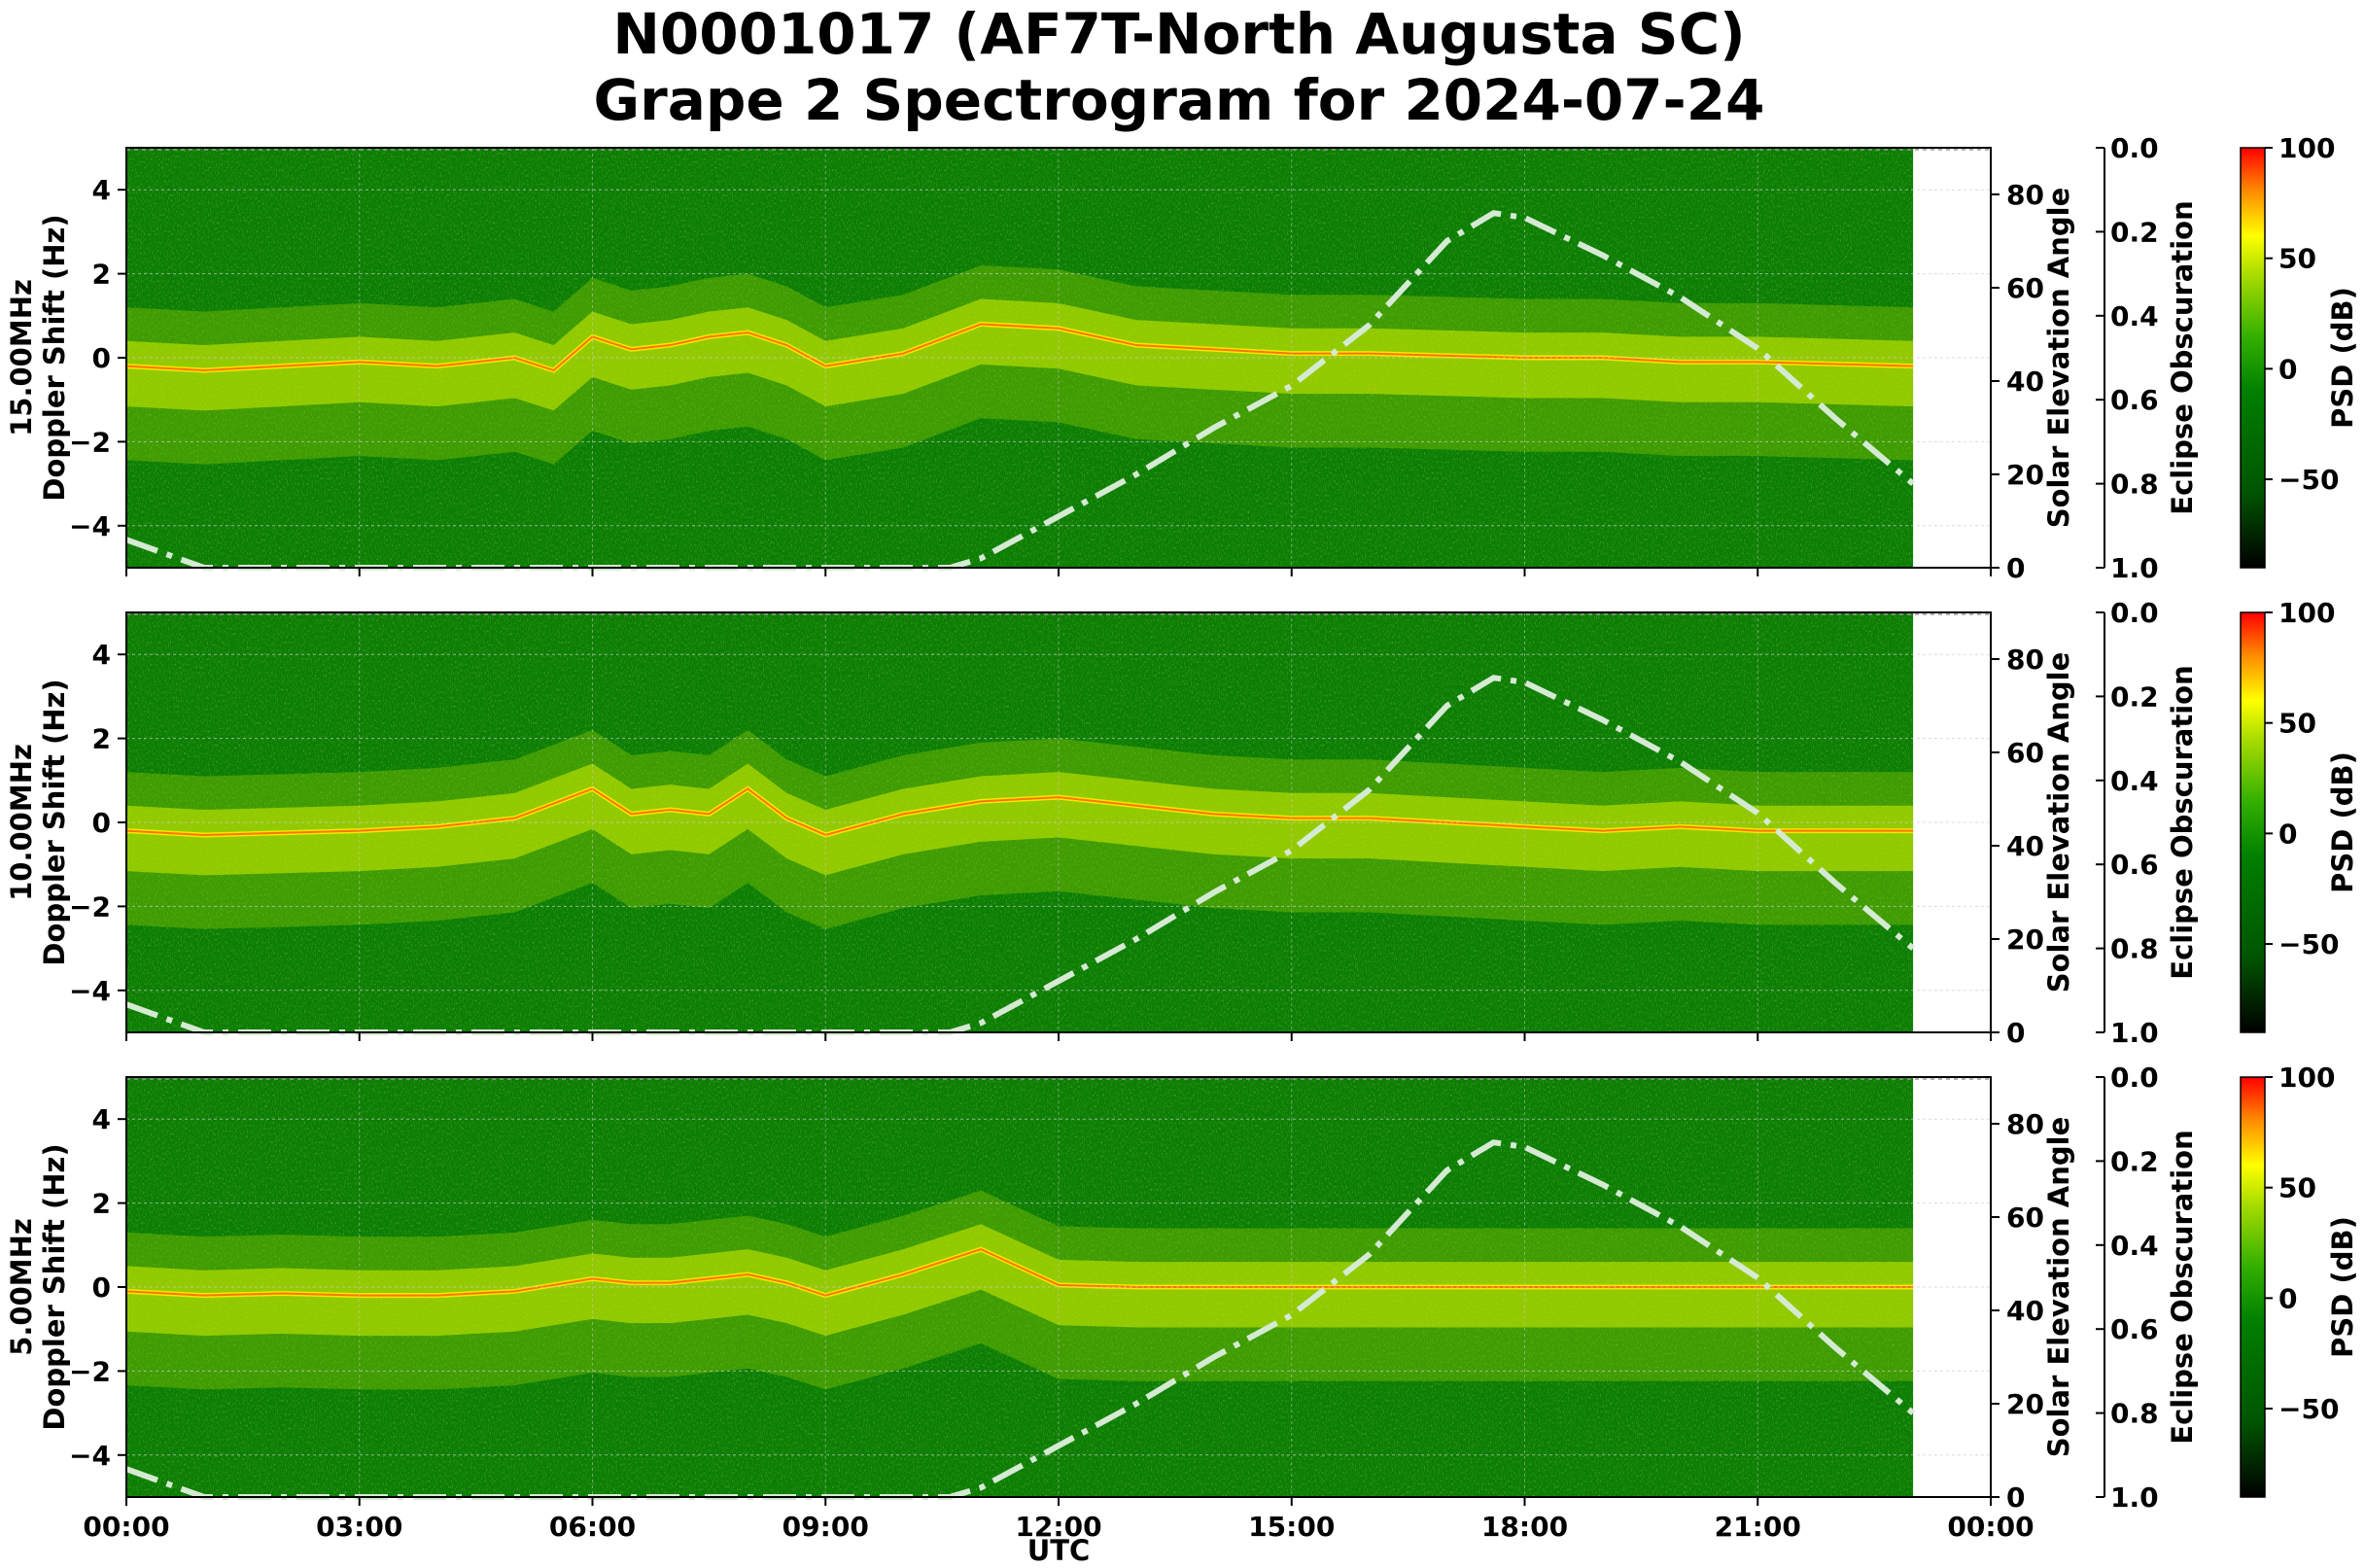  What do you see at coordinates (1058, 1527) in the screenshot?
I see `x-tick-label: 12:00` at bounding box center [1058, 1527].